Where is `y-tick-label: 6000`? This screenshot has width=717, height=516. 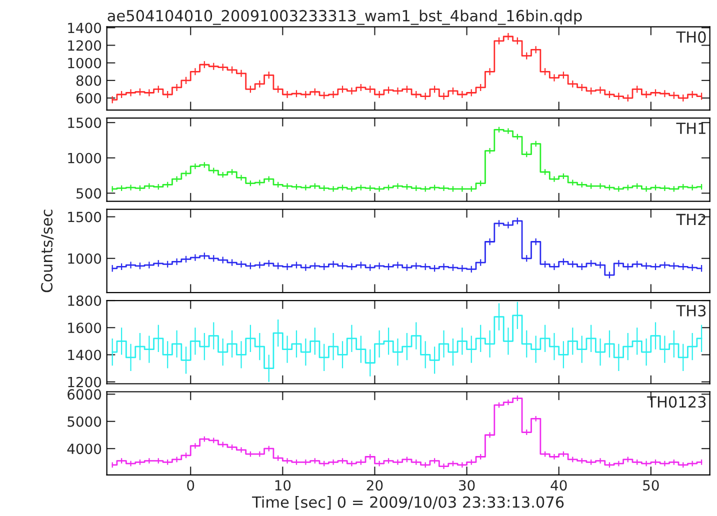
y-tick-label: 6000 is located at coordinates (85, 394).